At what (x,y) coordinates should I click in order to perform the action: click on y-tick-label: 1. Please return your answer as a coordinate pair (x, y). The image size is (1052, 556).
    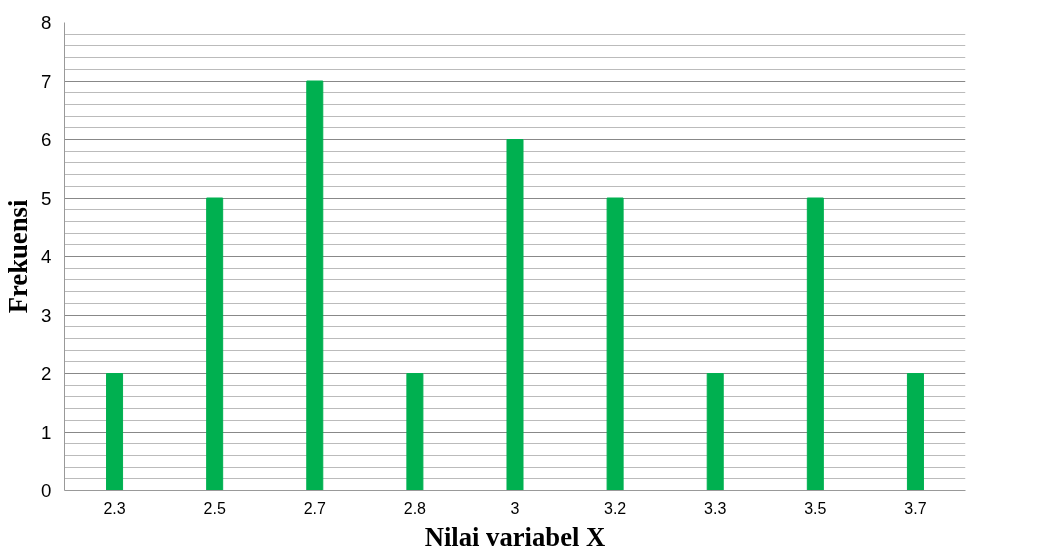
    Looking at the image, I should click on (46, 432).